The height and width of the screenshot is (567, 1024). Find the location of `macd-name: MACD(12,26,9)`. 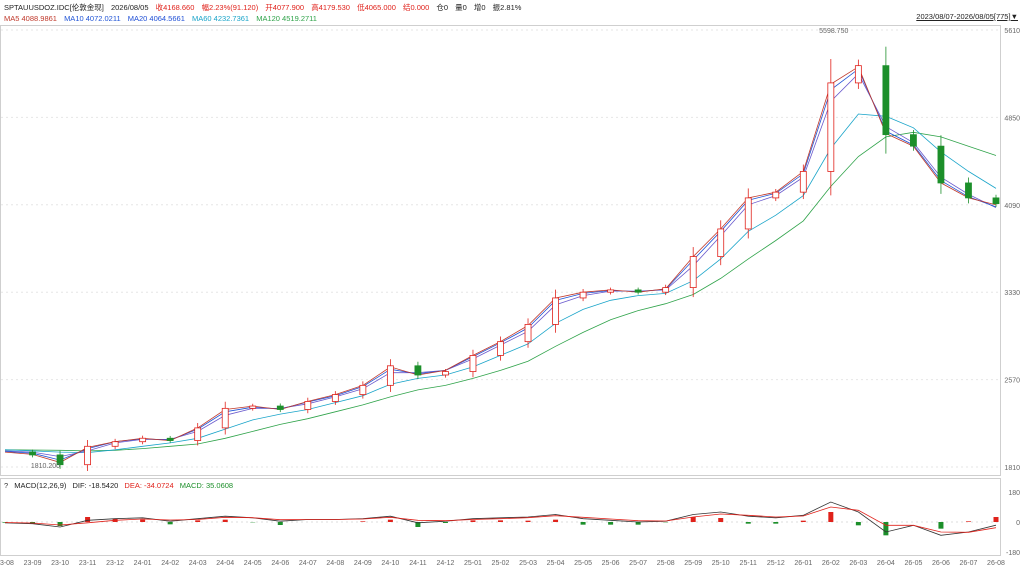

macd-name: MACD(12,26,9) is located at coordinates (40, 485).